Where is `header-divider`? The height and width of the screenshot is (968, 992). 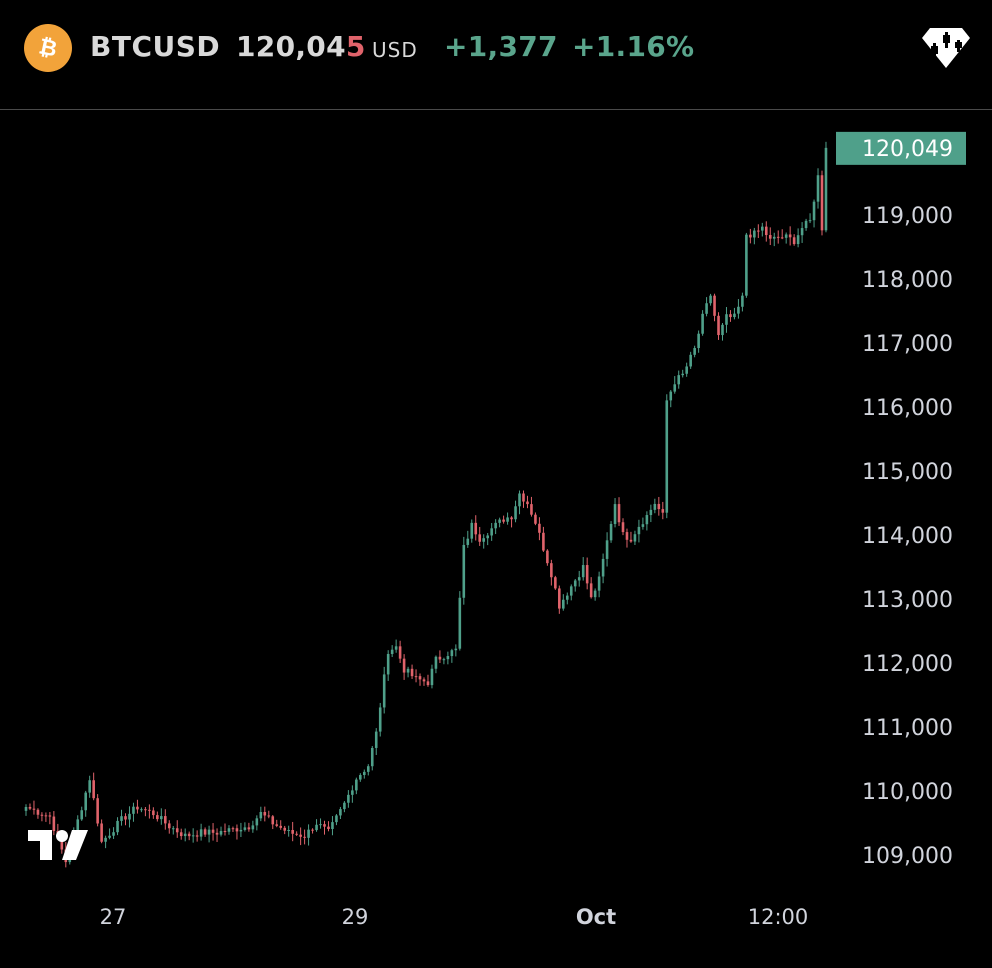 header-divider is located at coordinates (496, 109).